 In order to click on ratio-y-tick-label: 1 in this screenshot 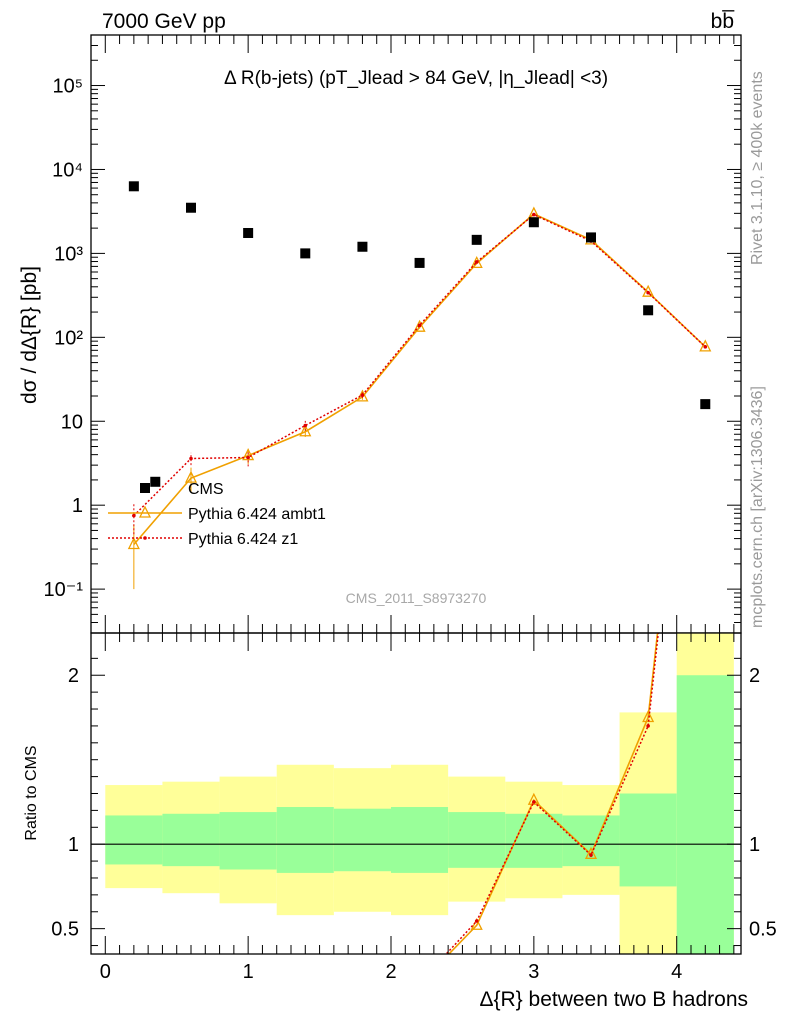, I will do `click(73, 845)`.